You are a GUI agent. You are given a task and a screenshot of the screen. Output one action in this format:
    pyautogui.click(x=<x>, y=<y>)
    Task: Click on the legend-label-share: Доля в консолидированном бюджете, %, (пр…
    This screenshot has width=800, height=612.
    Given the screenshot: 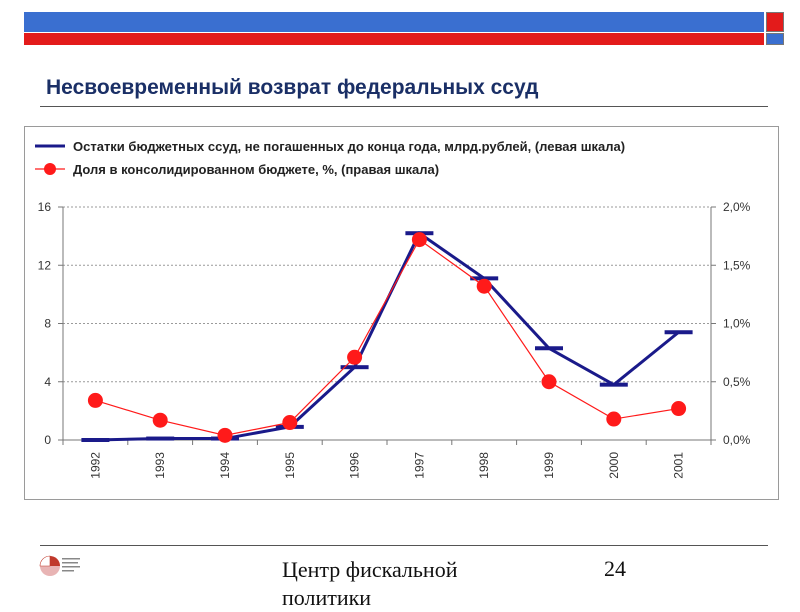 What is the action you would take?
    pyautogui.click(x=256, y=169)
    